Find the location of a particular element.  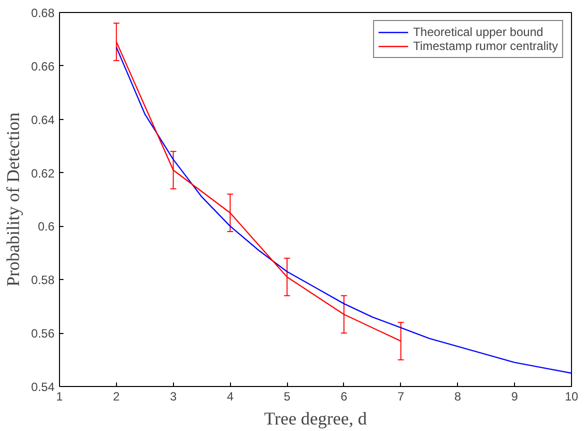

x-tick-label: 7 is located at coordinates (400, 397).